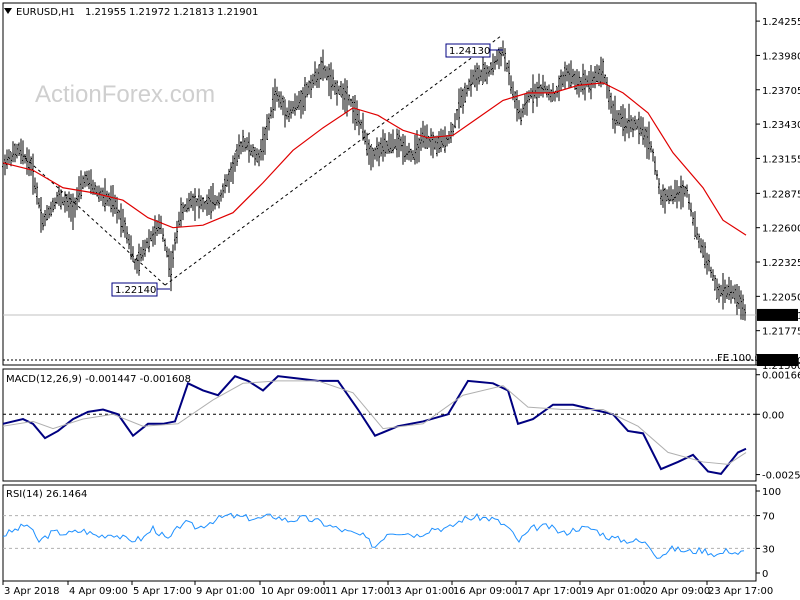  I want to click on x-tick-label: 11 Apr 17:00, so click(357, 591).